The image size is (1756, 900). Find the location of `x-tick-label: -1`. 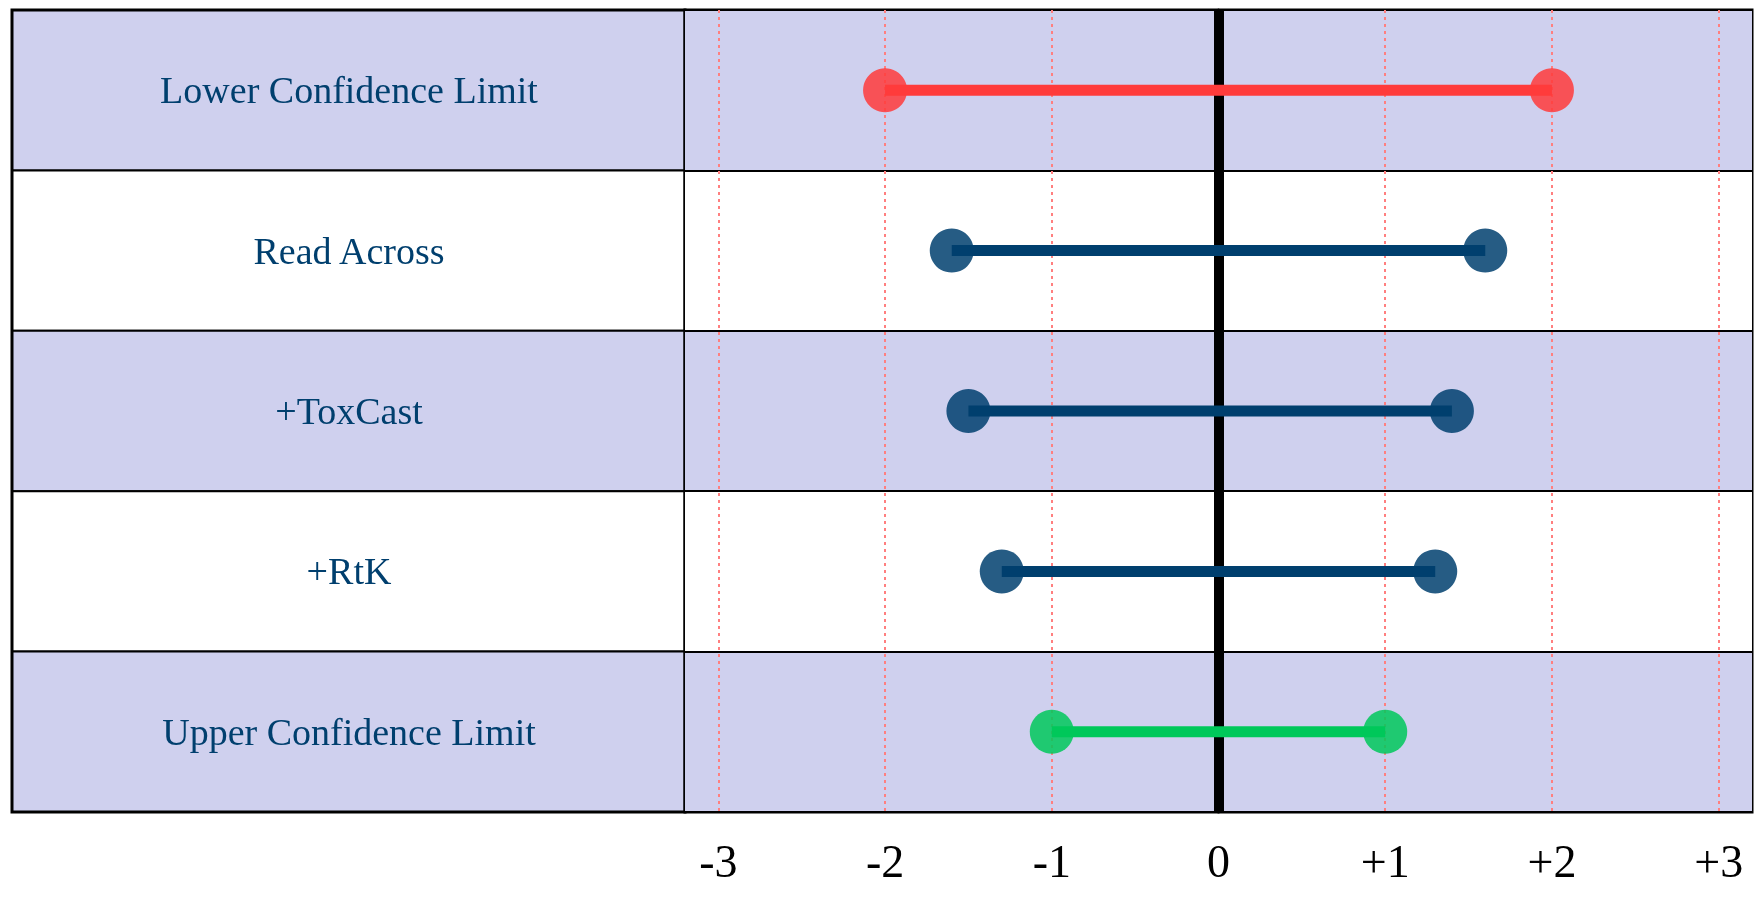

x-tick-label: -1 is located at coordinates (1051, 861).